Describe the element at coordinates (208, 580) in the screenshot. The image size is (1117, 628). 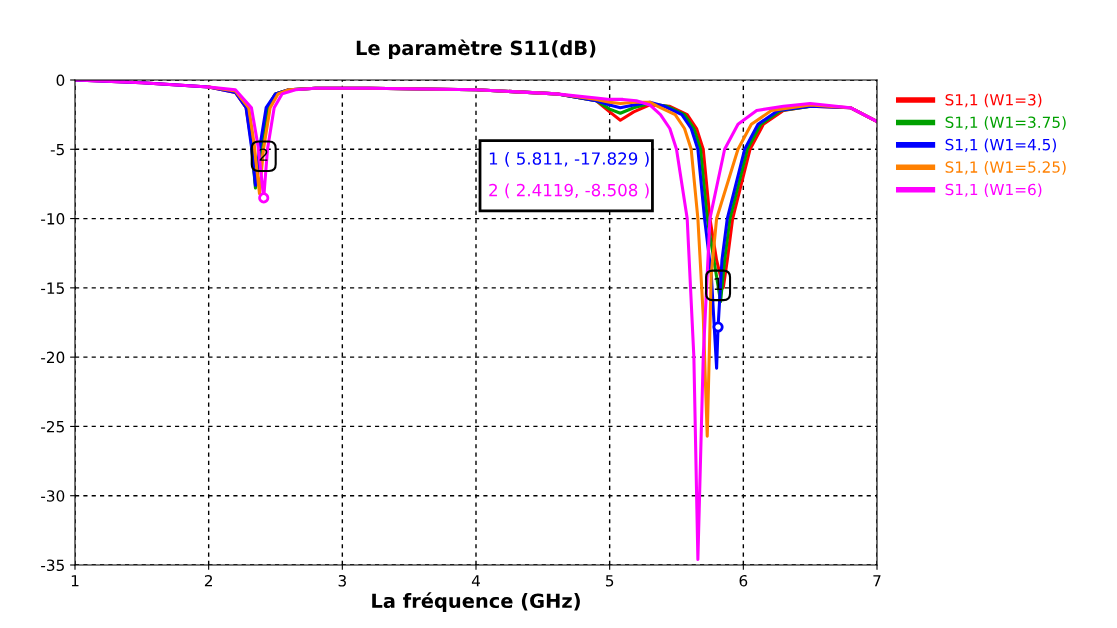
I see `x-tick-label: 2` at that location.